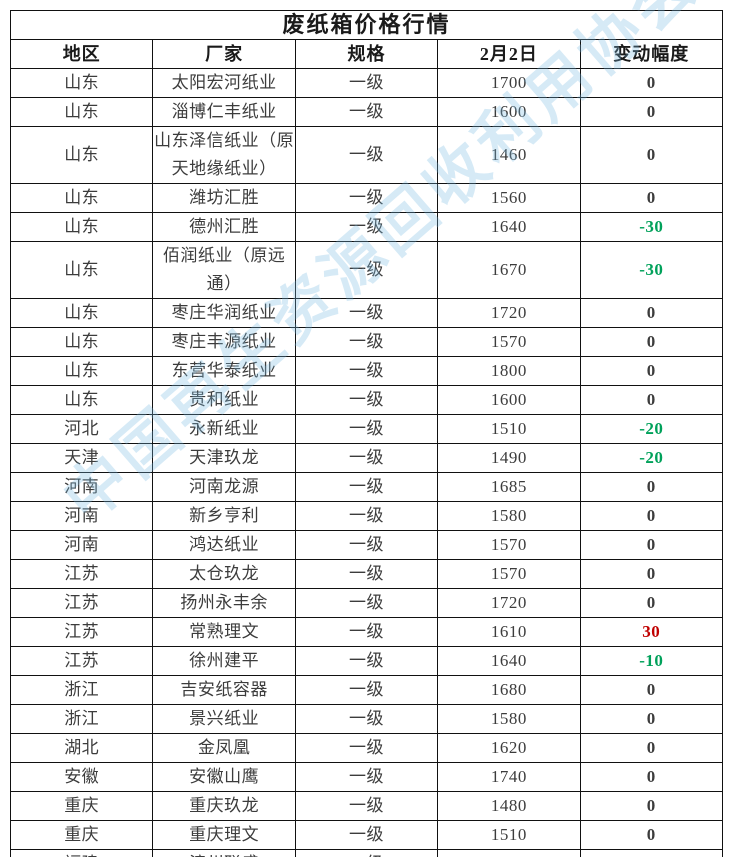 The height and width of the screenshot is (857, 731). I want to click on table-row: 山东 枣庄丰源纸业 一级 1570 0, so click(366, 342).